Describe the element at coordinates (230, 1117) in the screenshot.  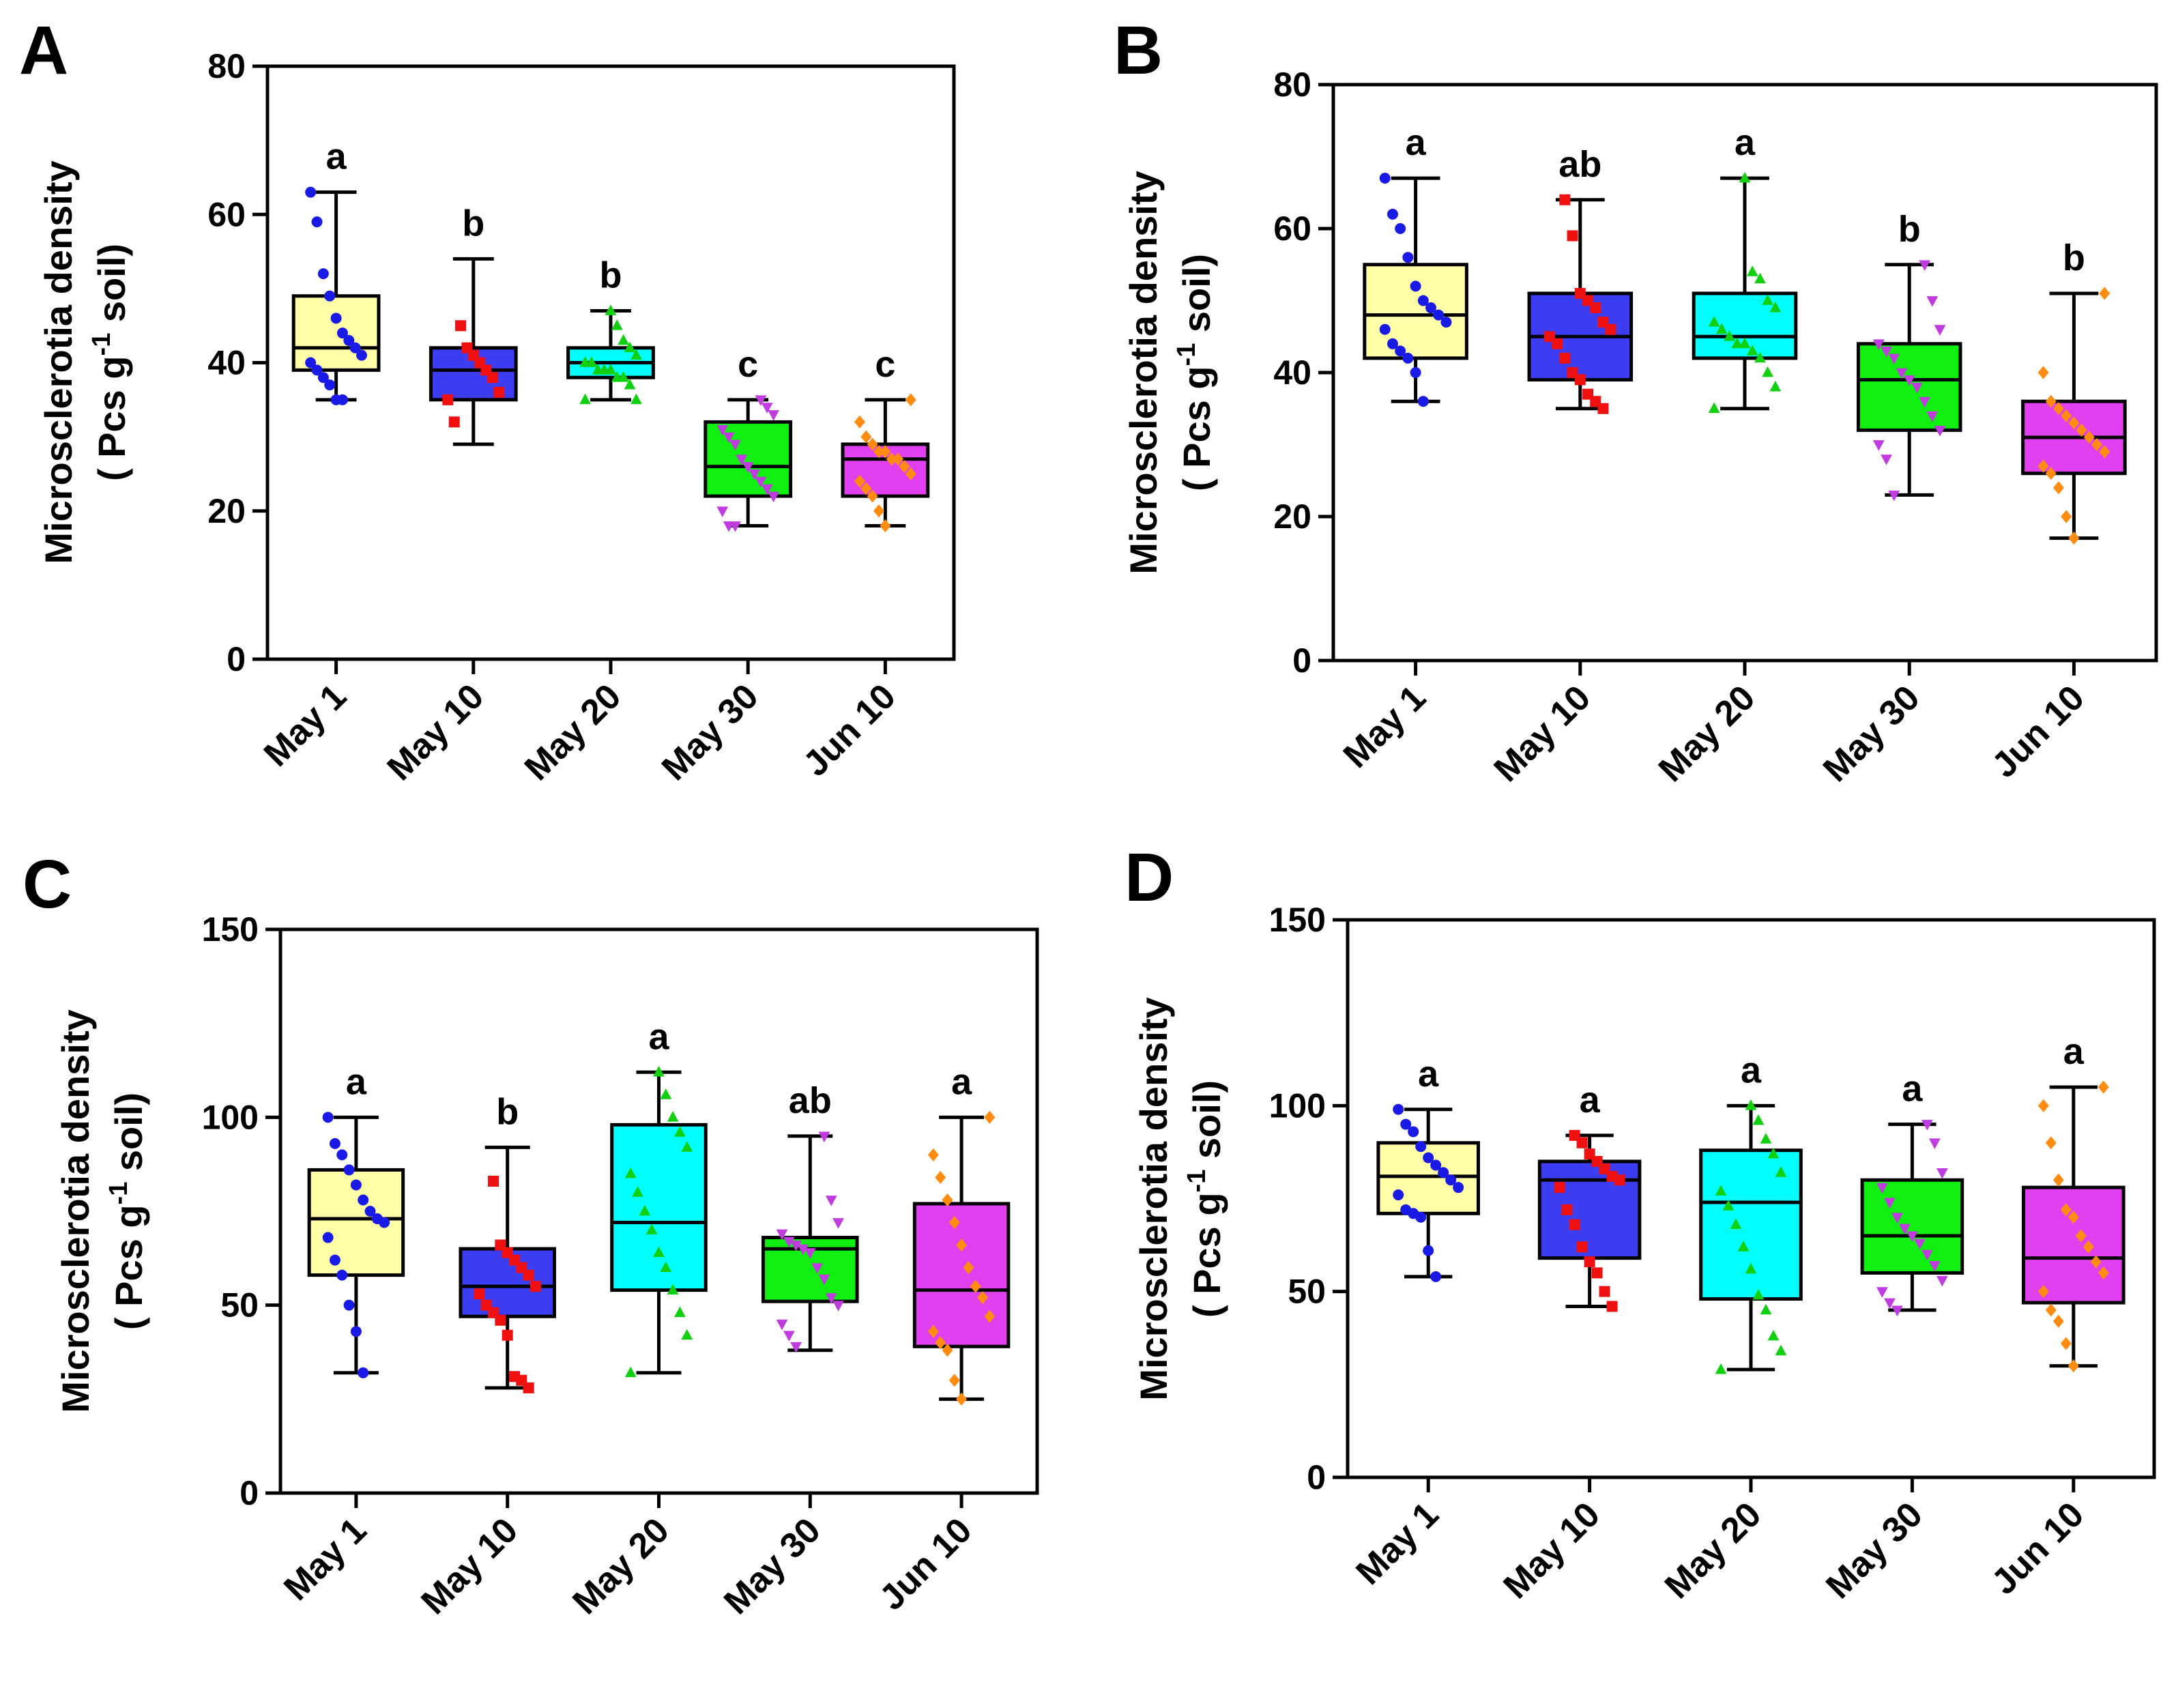
I see `y-tick-label: 100` at that location.